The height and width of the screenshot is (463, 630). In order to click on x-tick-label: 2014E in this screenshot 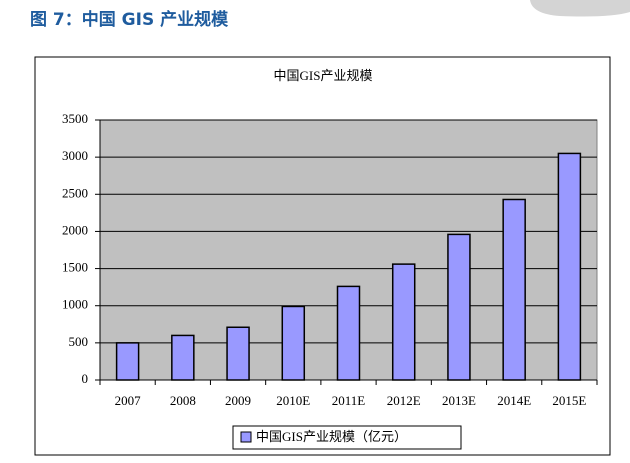, I will do `click(514, 400)`.